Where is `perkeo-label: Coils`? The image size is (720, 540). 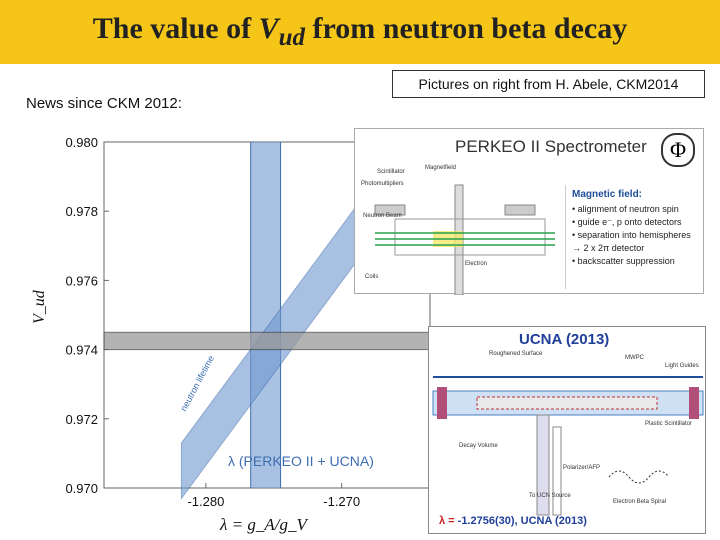 perkeo-label: Coils is located at coordinates (372, 277).